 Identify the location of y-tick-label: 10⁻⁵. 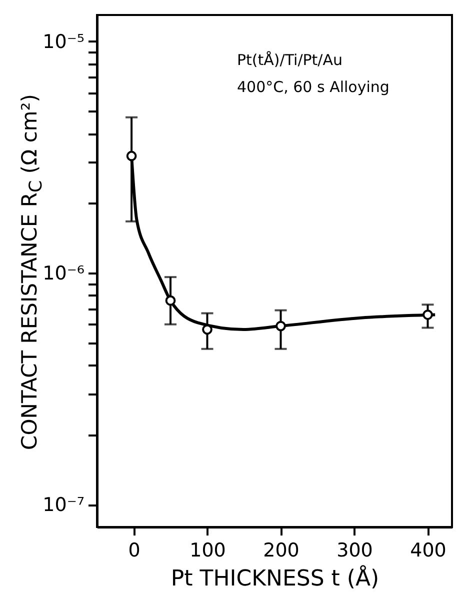
(63, 41).